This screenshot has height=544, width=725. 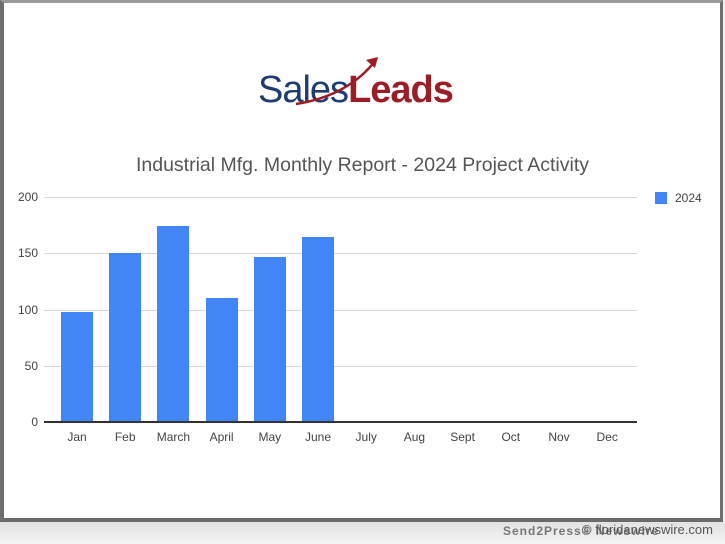 I want to click on saleslead-logo: SalesLeads, so click(x=363, y=84).